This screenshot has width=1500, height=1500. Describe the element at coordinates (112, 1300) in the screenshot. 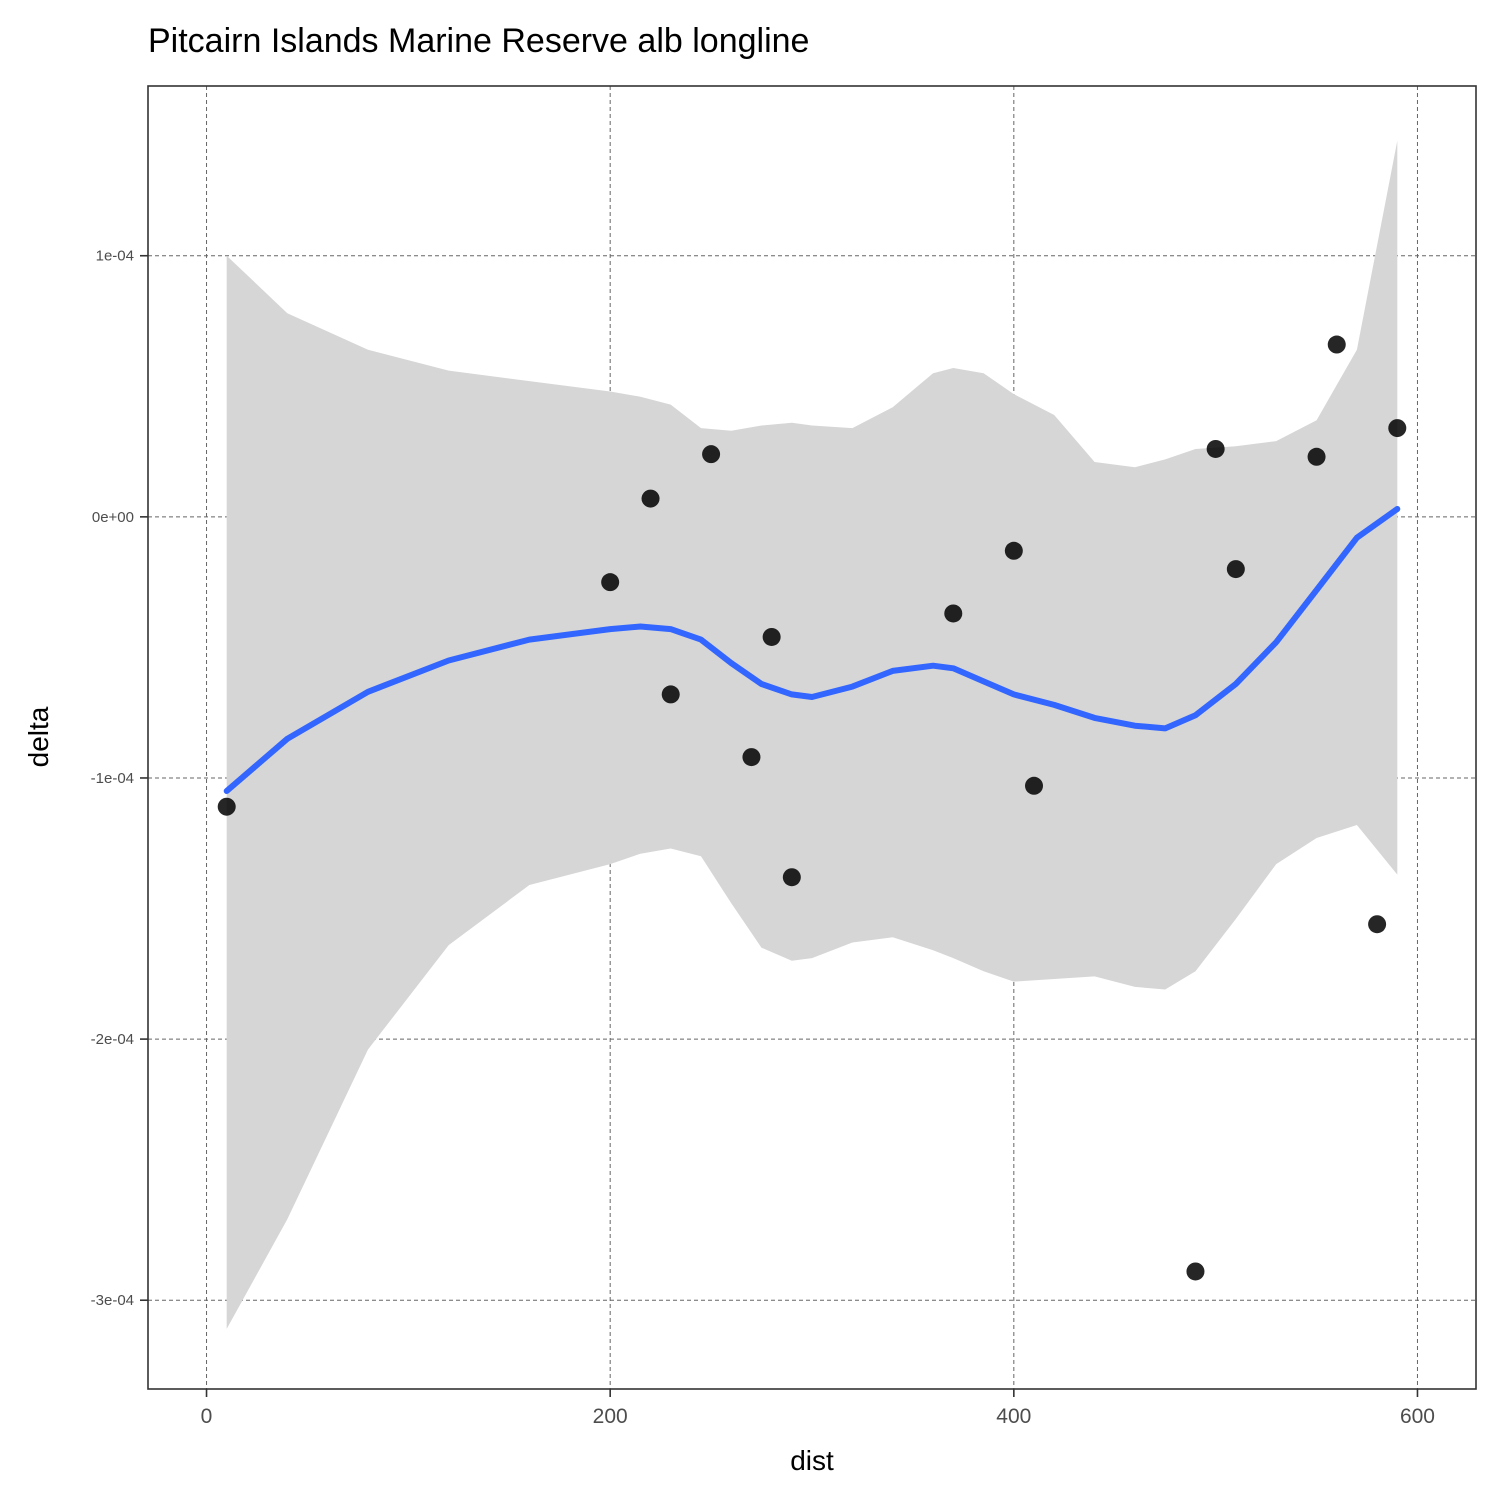

I see `y-tick-label: -3e-04` at that location.